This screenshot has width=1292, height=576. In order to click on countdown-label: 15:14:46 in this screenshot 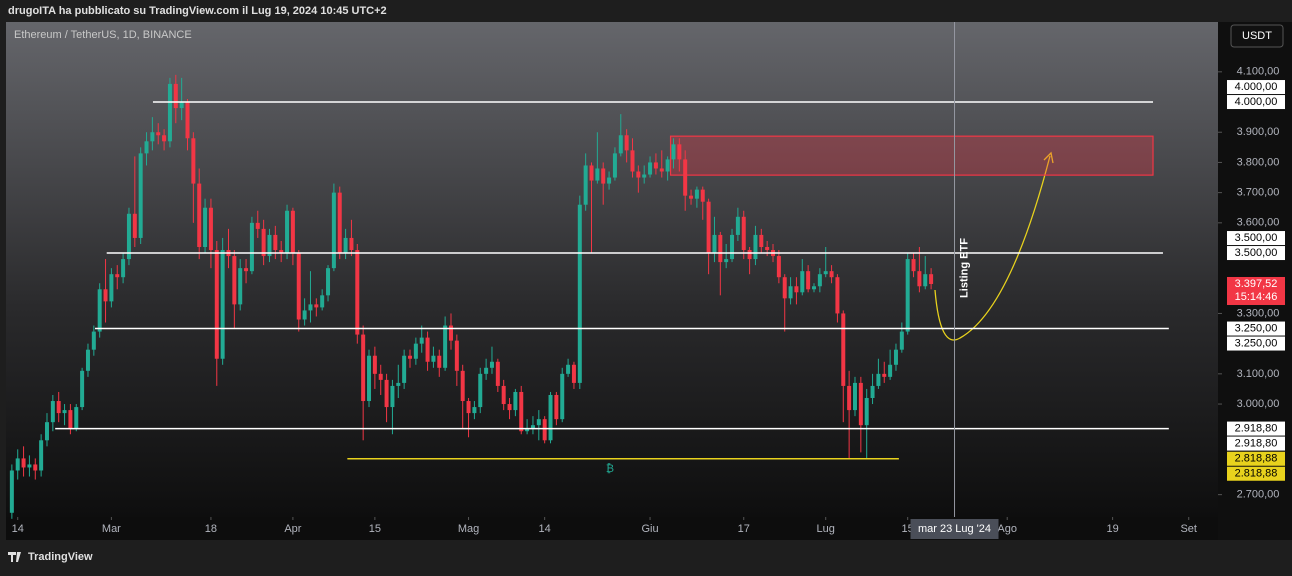, I will do `click(1256, 297)`.